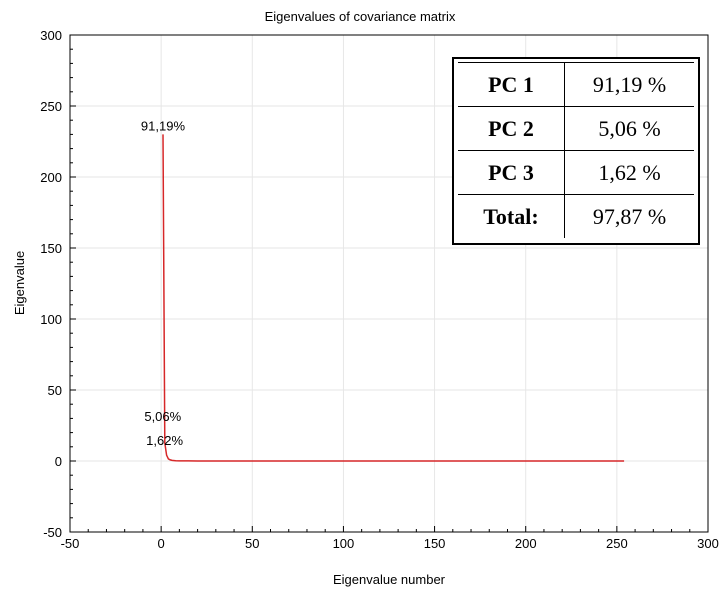  What do you see at coordinates (629, 172) in the screenshot?
I see `table-row-value: 1,62 %` at bounding box center [629, 172].